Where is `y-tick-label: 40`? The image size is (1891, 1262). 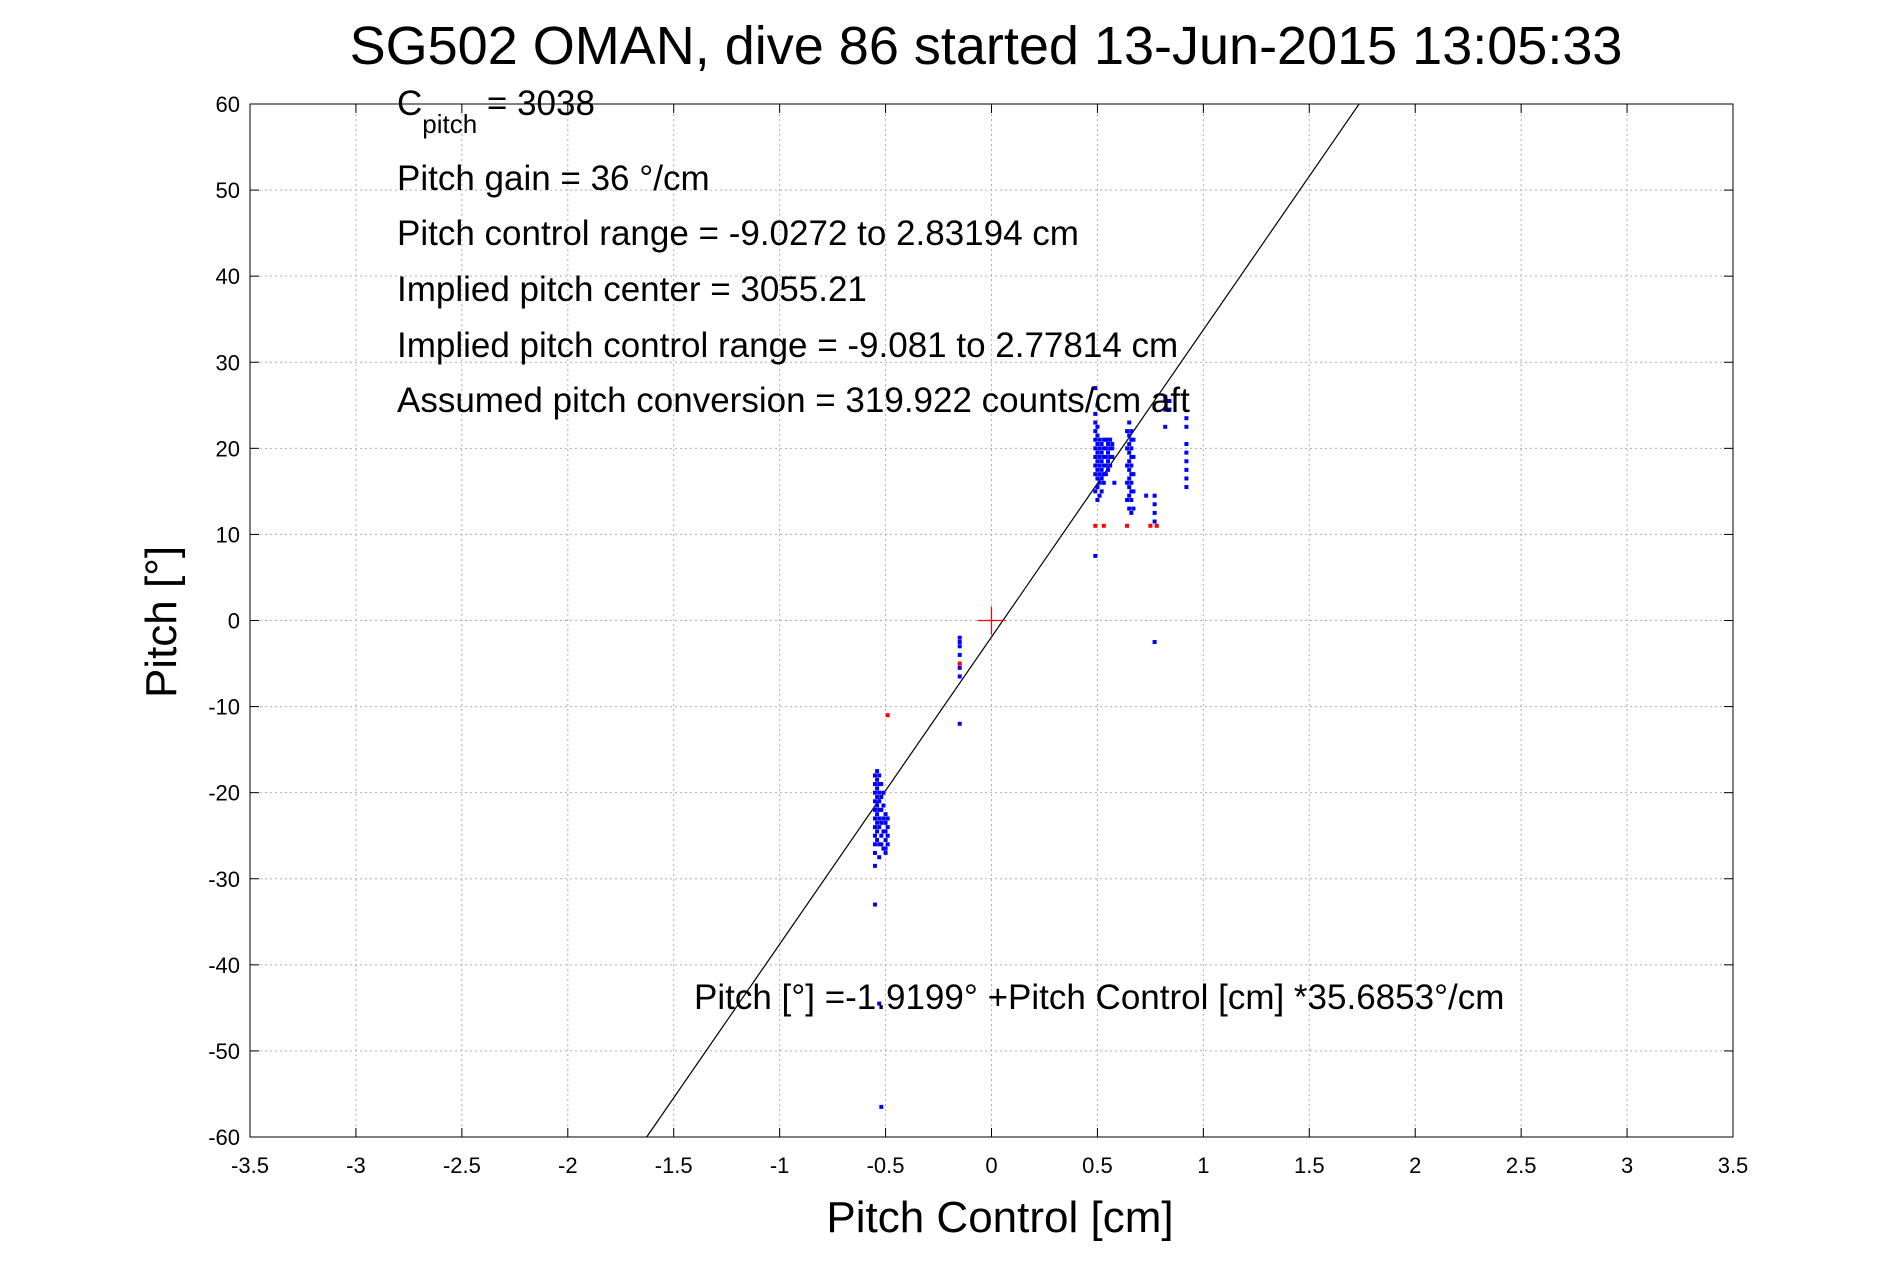 y-tick-label: 40 is located at coordinates (228, 276).